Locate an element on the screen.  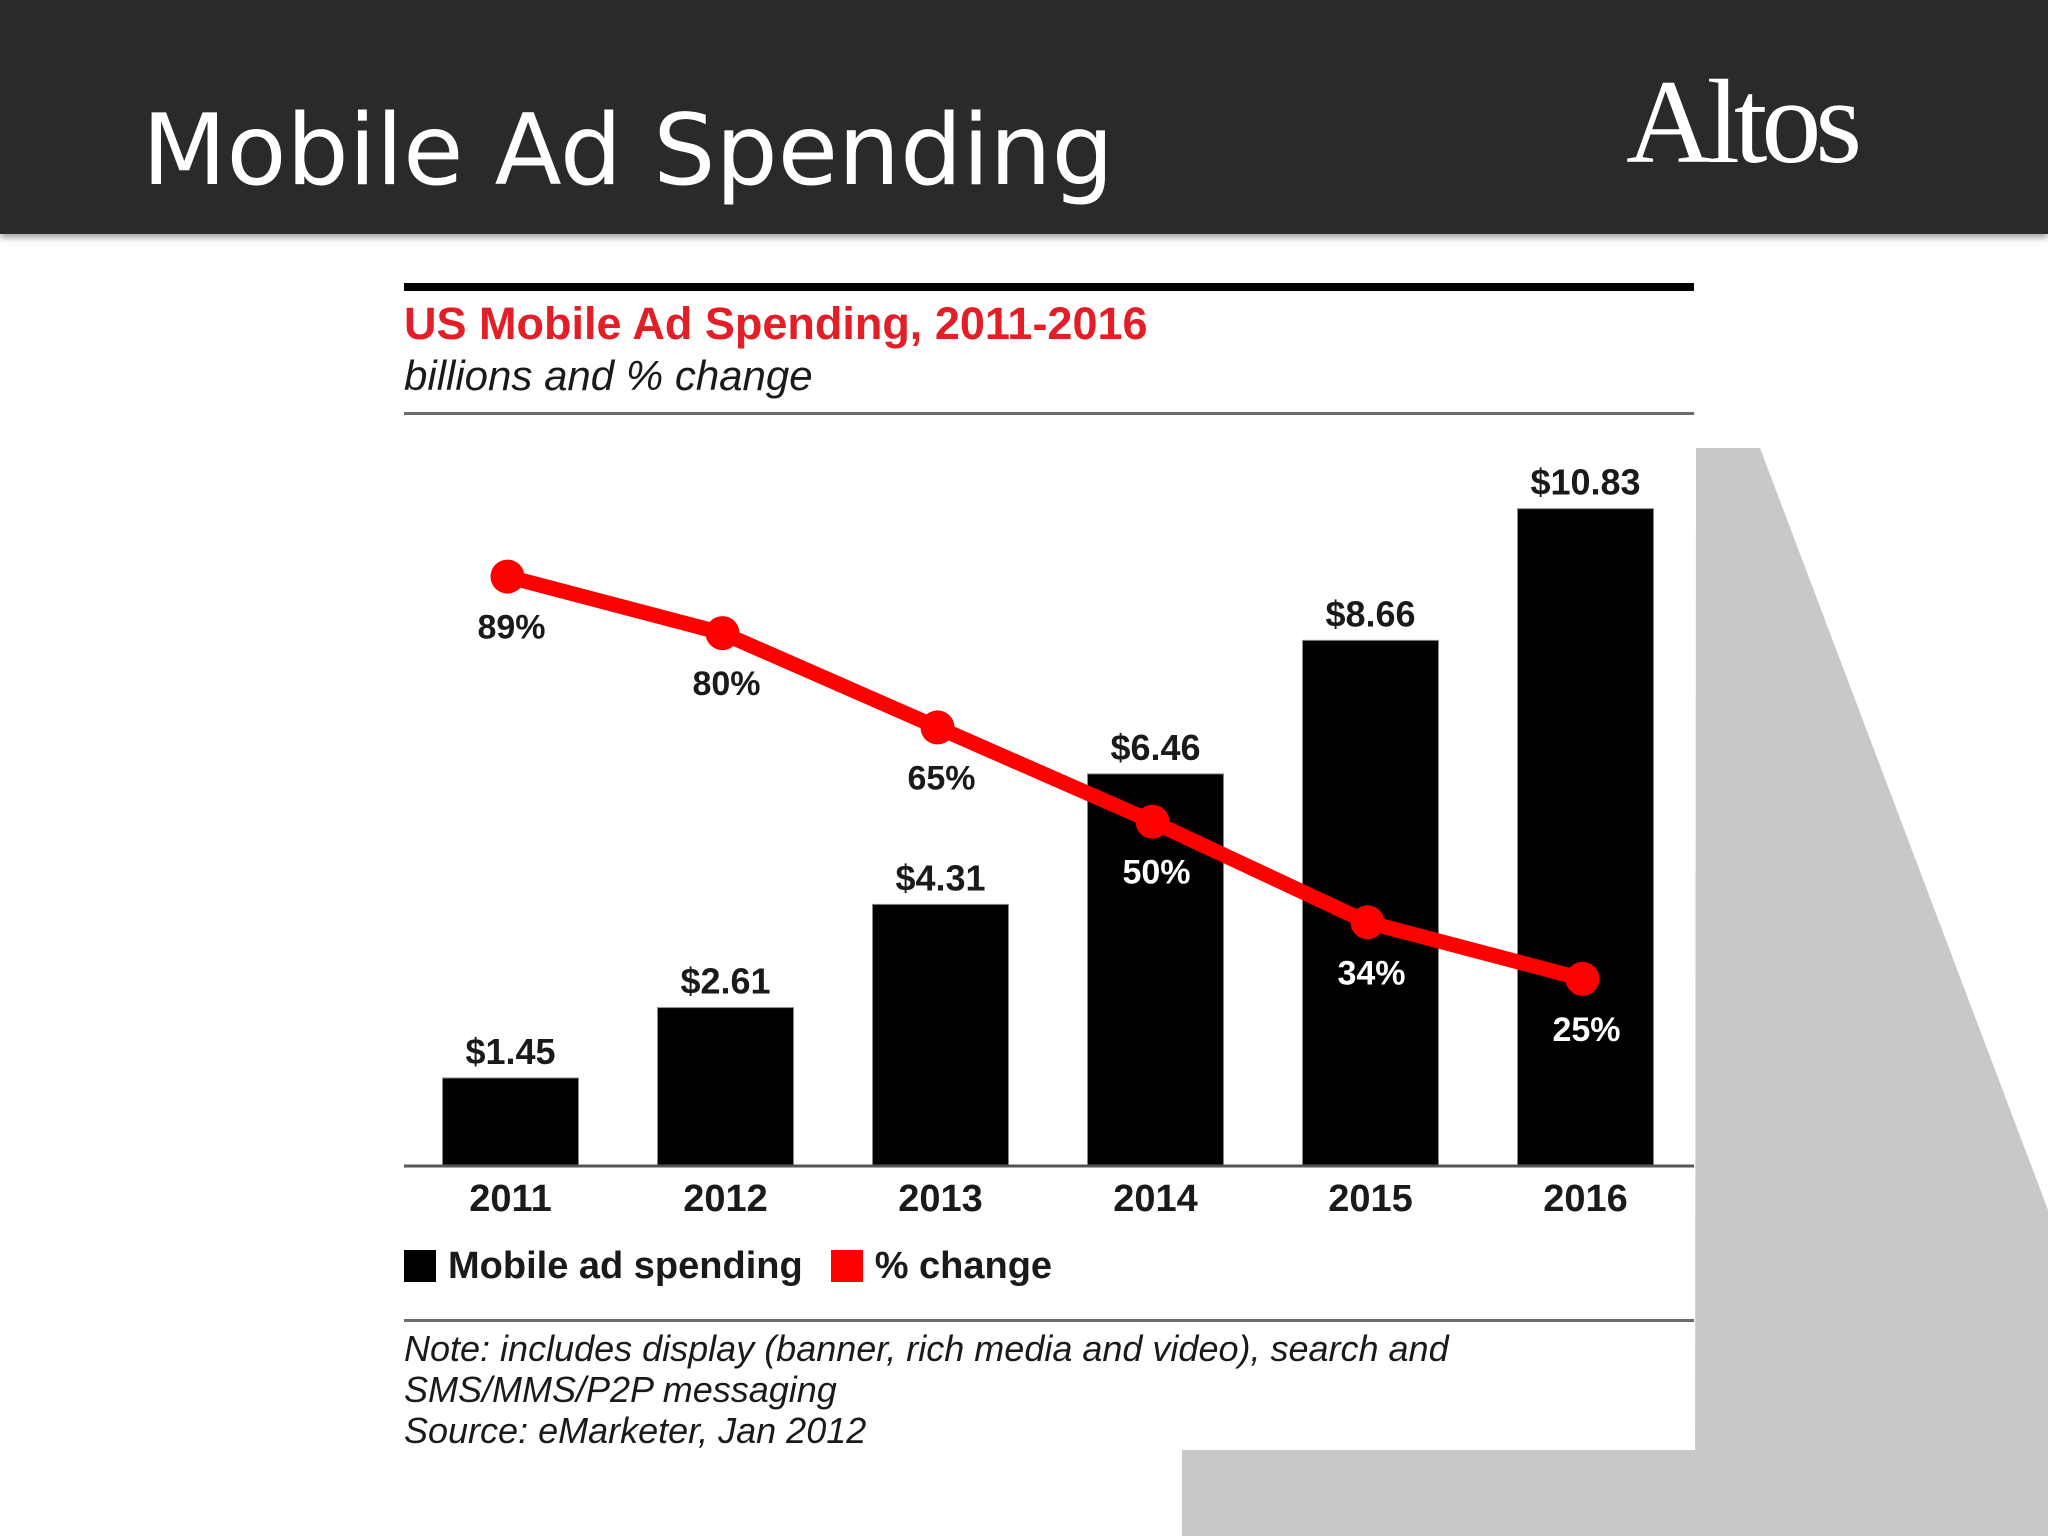
x-tick-label: 2016 is located at coordinates (1585, 1199).